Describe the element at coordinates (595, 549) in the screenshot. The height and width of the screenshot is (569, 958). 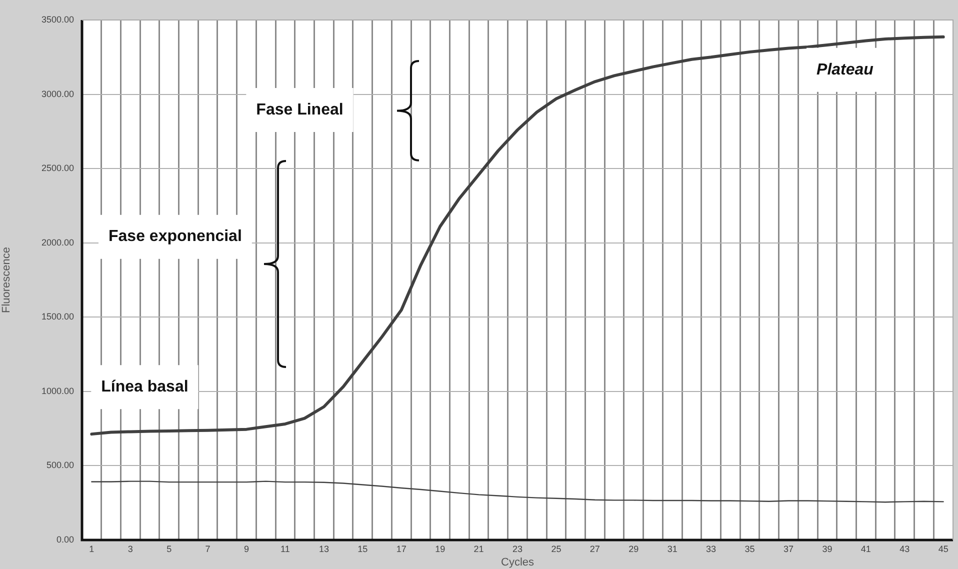
I see `x-tick-label: 27` at that location.